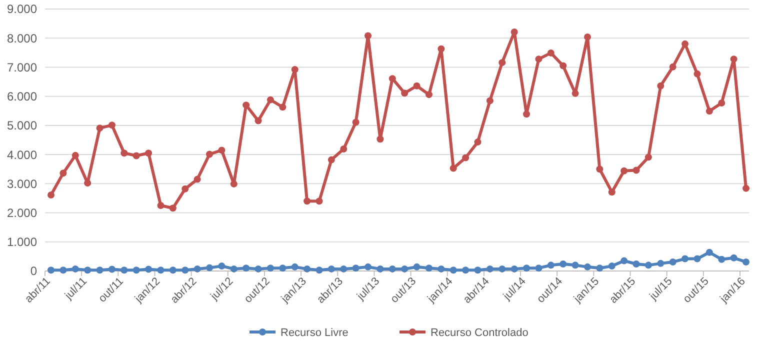 Image resolution: width=759 pixels, height=342 pixels. What do you see at coordinates (22, 183) in the screenshot?
I see `y-tick-label: 3.000` at bounding box center [22, 183].